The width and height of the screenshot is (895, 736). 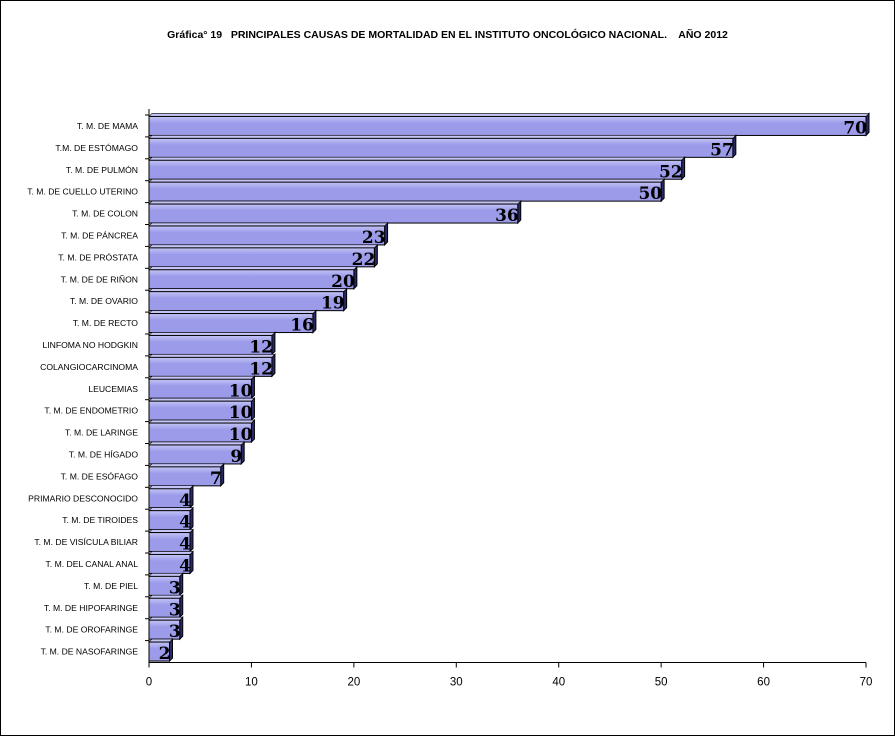 I want to click on data-label: 19, so click(x=333, y=304).